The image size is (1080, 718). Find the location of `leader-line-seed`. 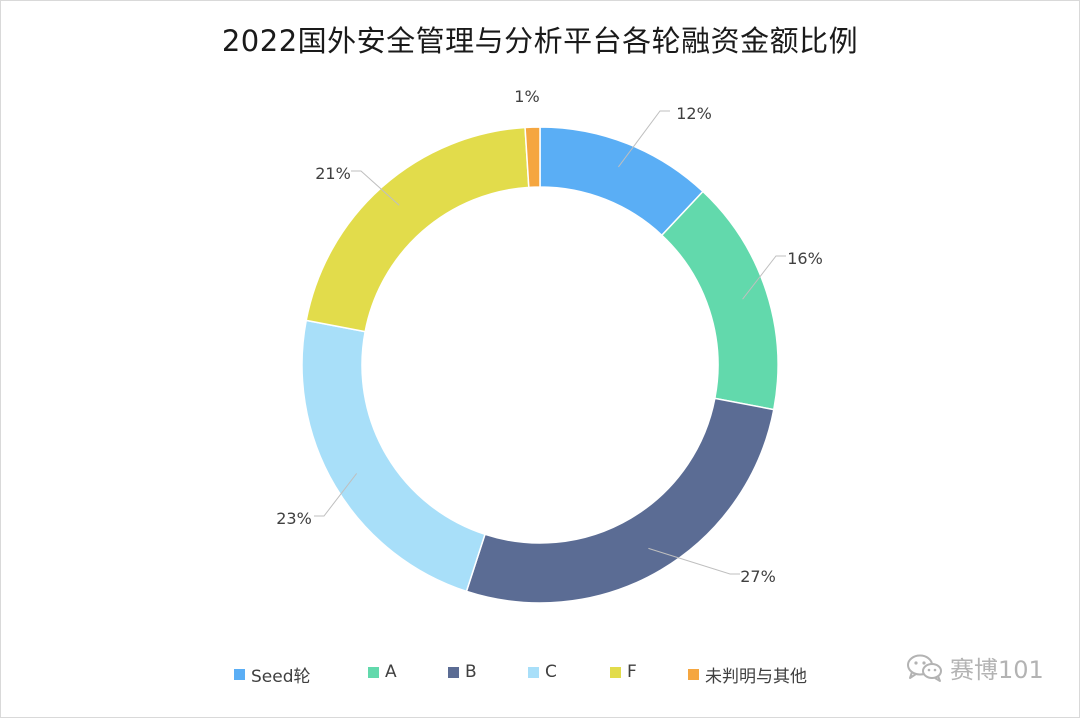

leader-line-seed is located at coordinates (644, 139).